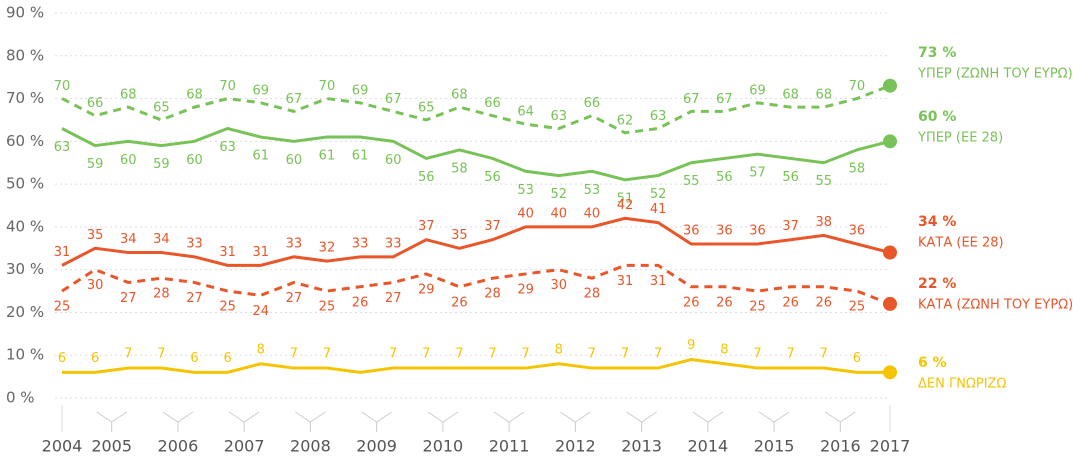 This screenshot has width=1090, height=463. I want to click on x-tick-label: 2015, so click(774, 446).